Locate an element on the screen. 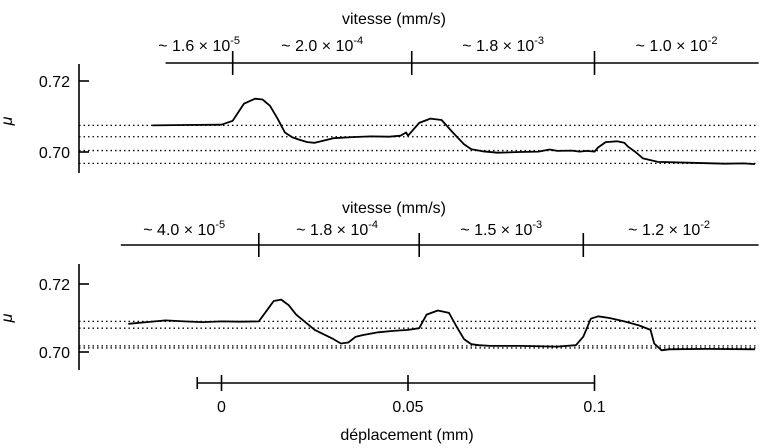 Image resolution: width=771 pixels, height=448 pixels. speed-segment-label: ~ 1.2 × 10-2 is located at coordinates (669, 229).